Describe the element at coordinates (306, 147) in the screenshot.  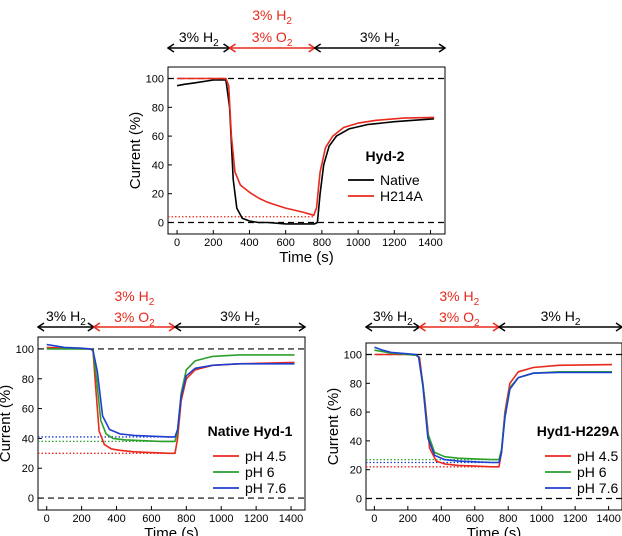
I see `series-line-h214a` at that location.